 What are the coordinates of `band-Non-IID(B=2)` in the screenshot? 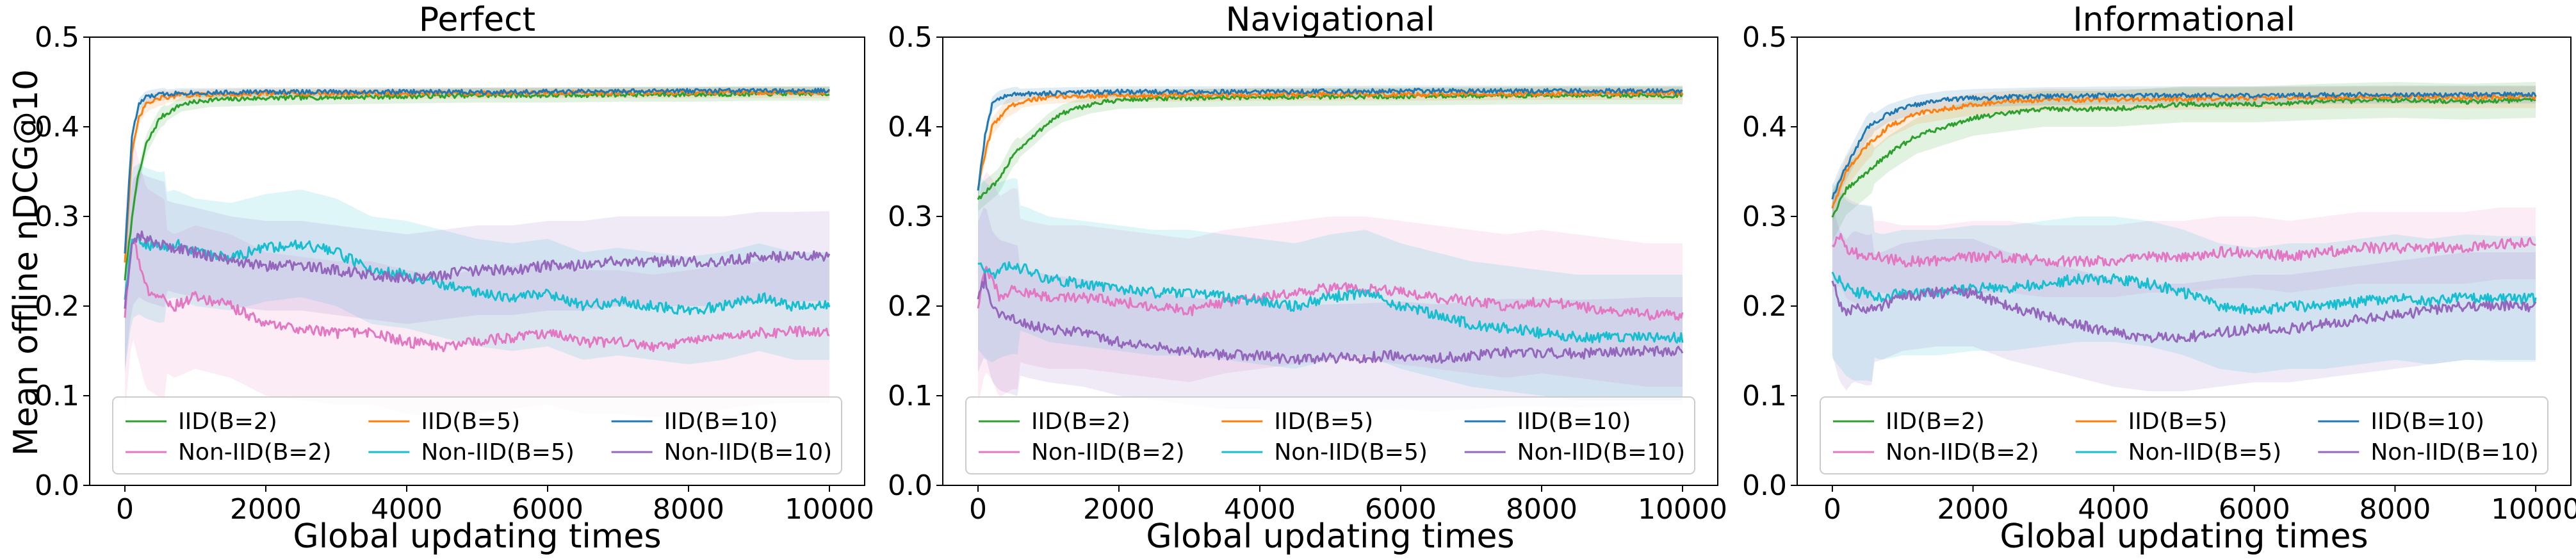 It's located at (2184, 246).